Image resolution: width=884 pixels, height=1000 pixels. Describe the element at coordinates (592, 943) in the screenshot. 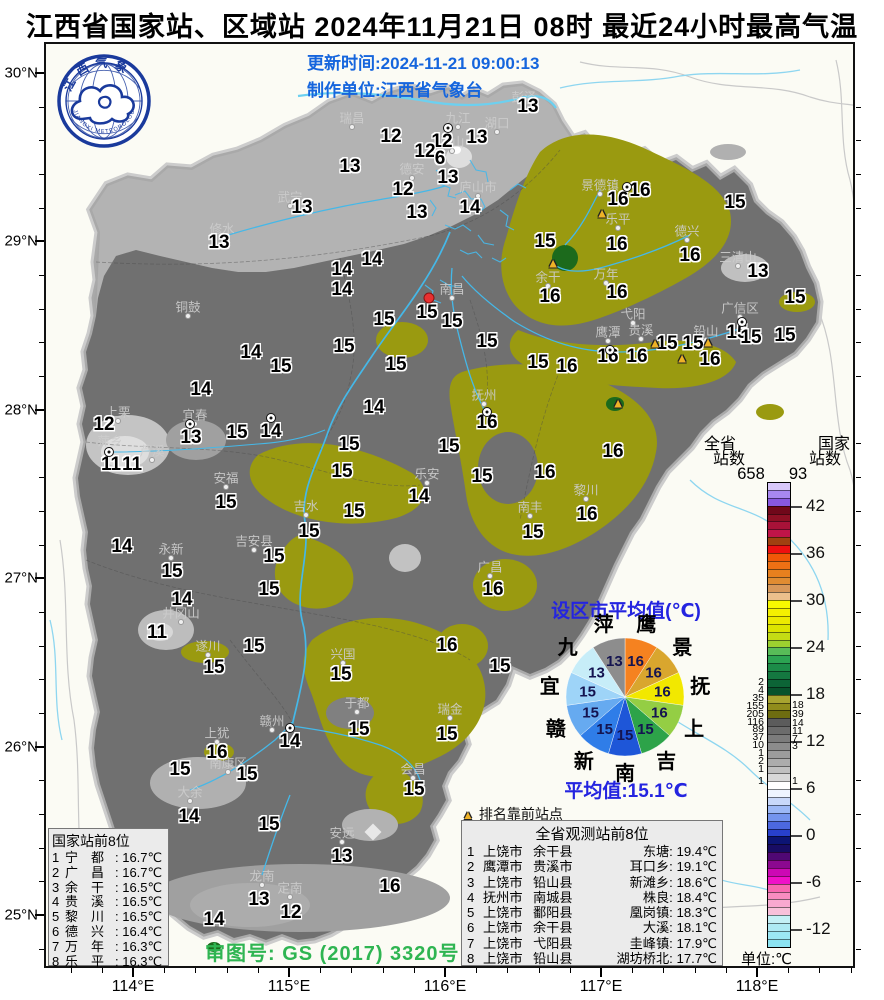

I see `province-top8-row: 7 上饶市 弋阳县 圭峰镇: 17.9℃` at that location.